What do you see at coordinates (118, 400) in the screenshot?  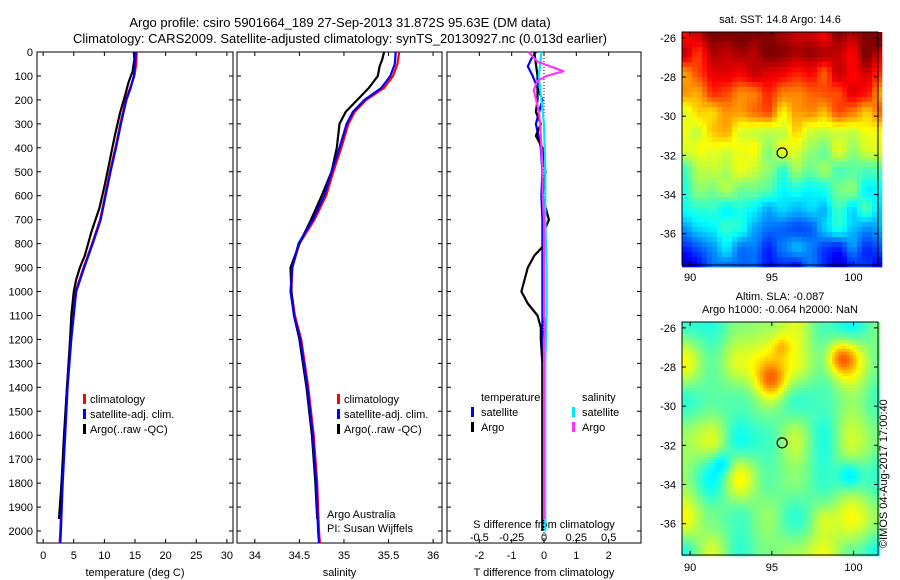 I see `legend-label: climatology` at bounding box center [118, 400].